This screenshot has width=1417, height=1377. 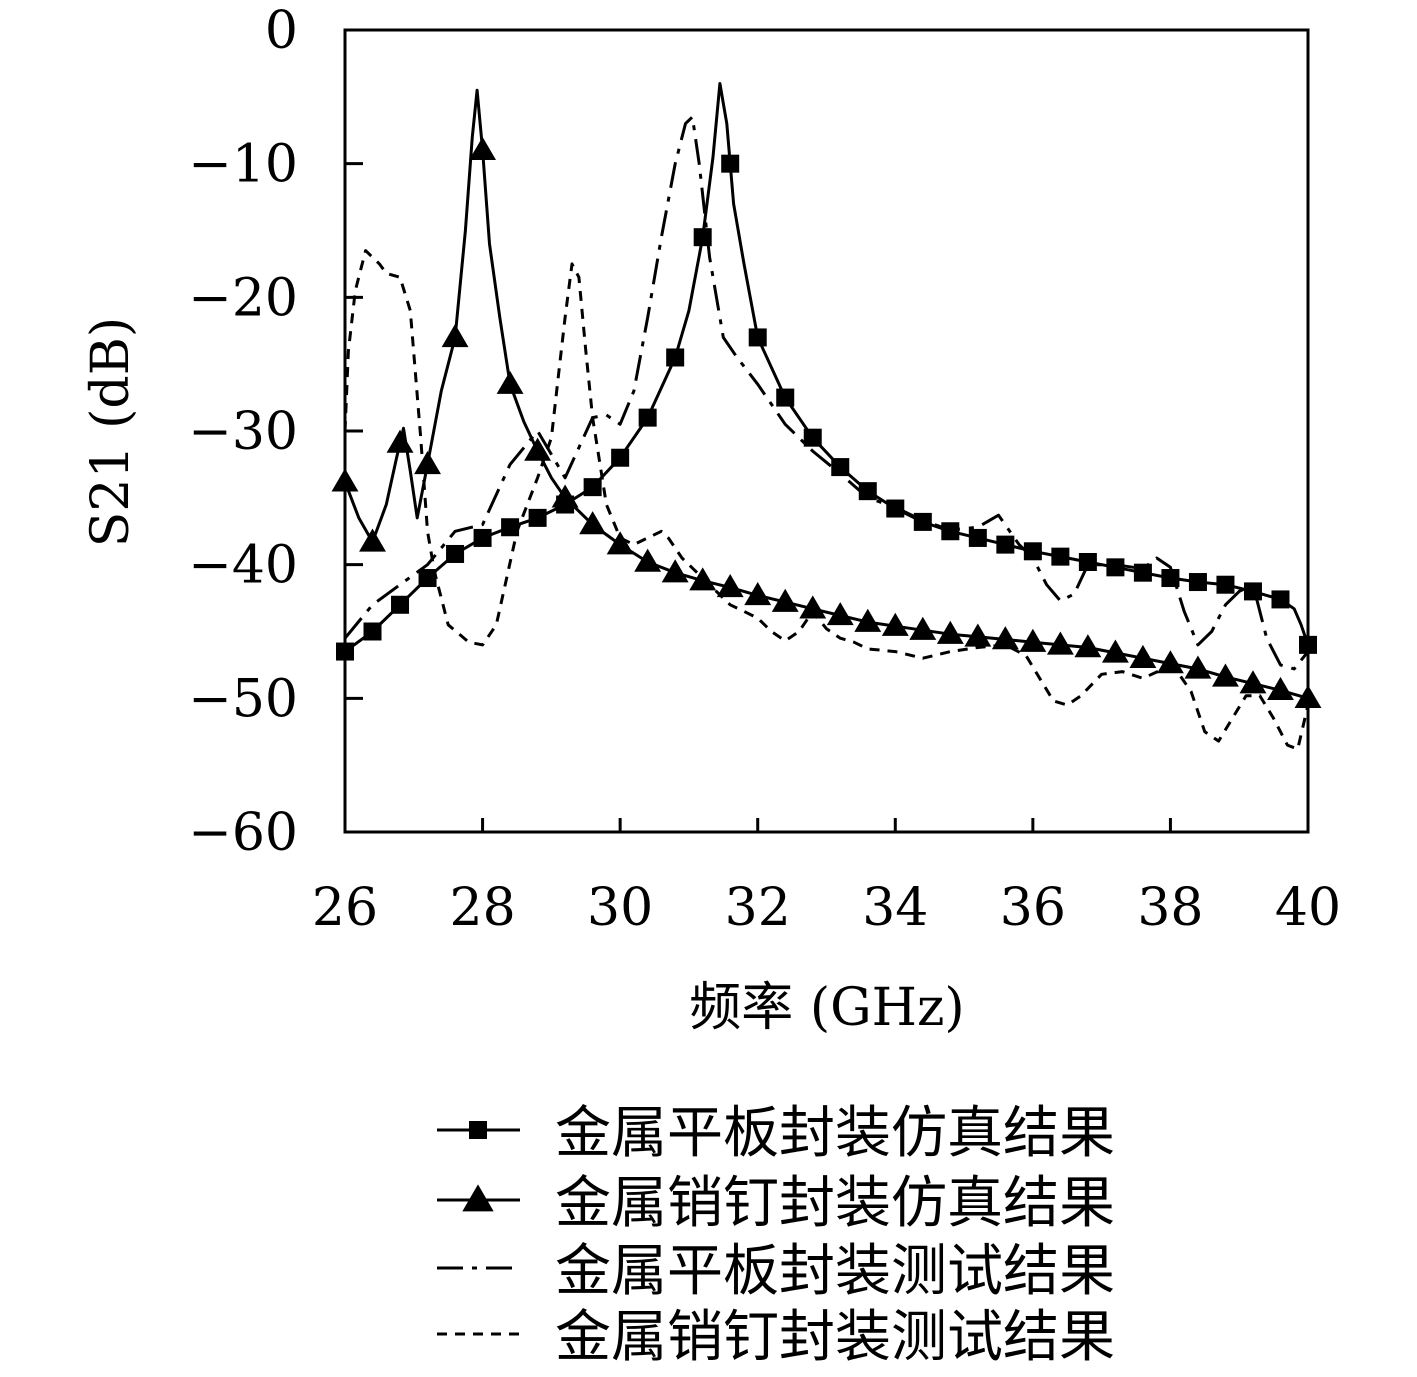 What do you see at coordinates (111, 432) in the screenshot?
I see `y-axis-label: S21 (dB)` at bounding box center [111, 432].